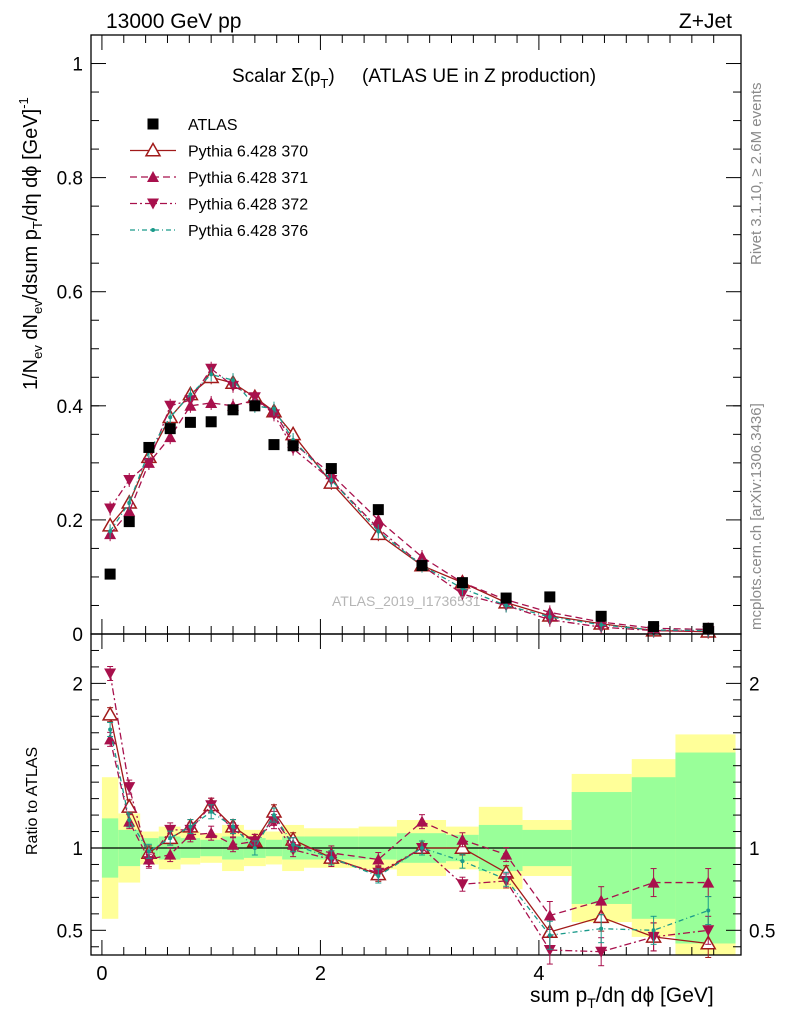 The height and width of the screenshot is (1024, 786). I want to click on ratio-tick-label-right: 0.5, so click(762, 931).